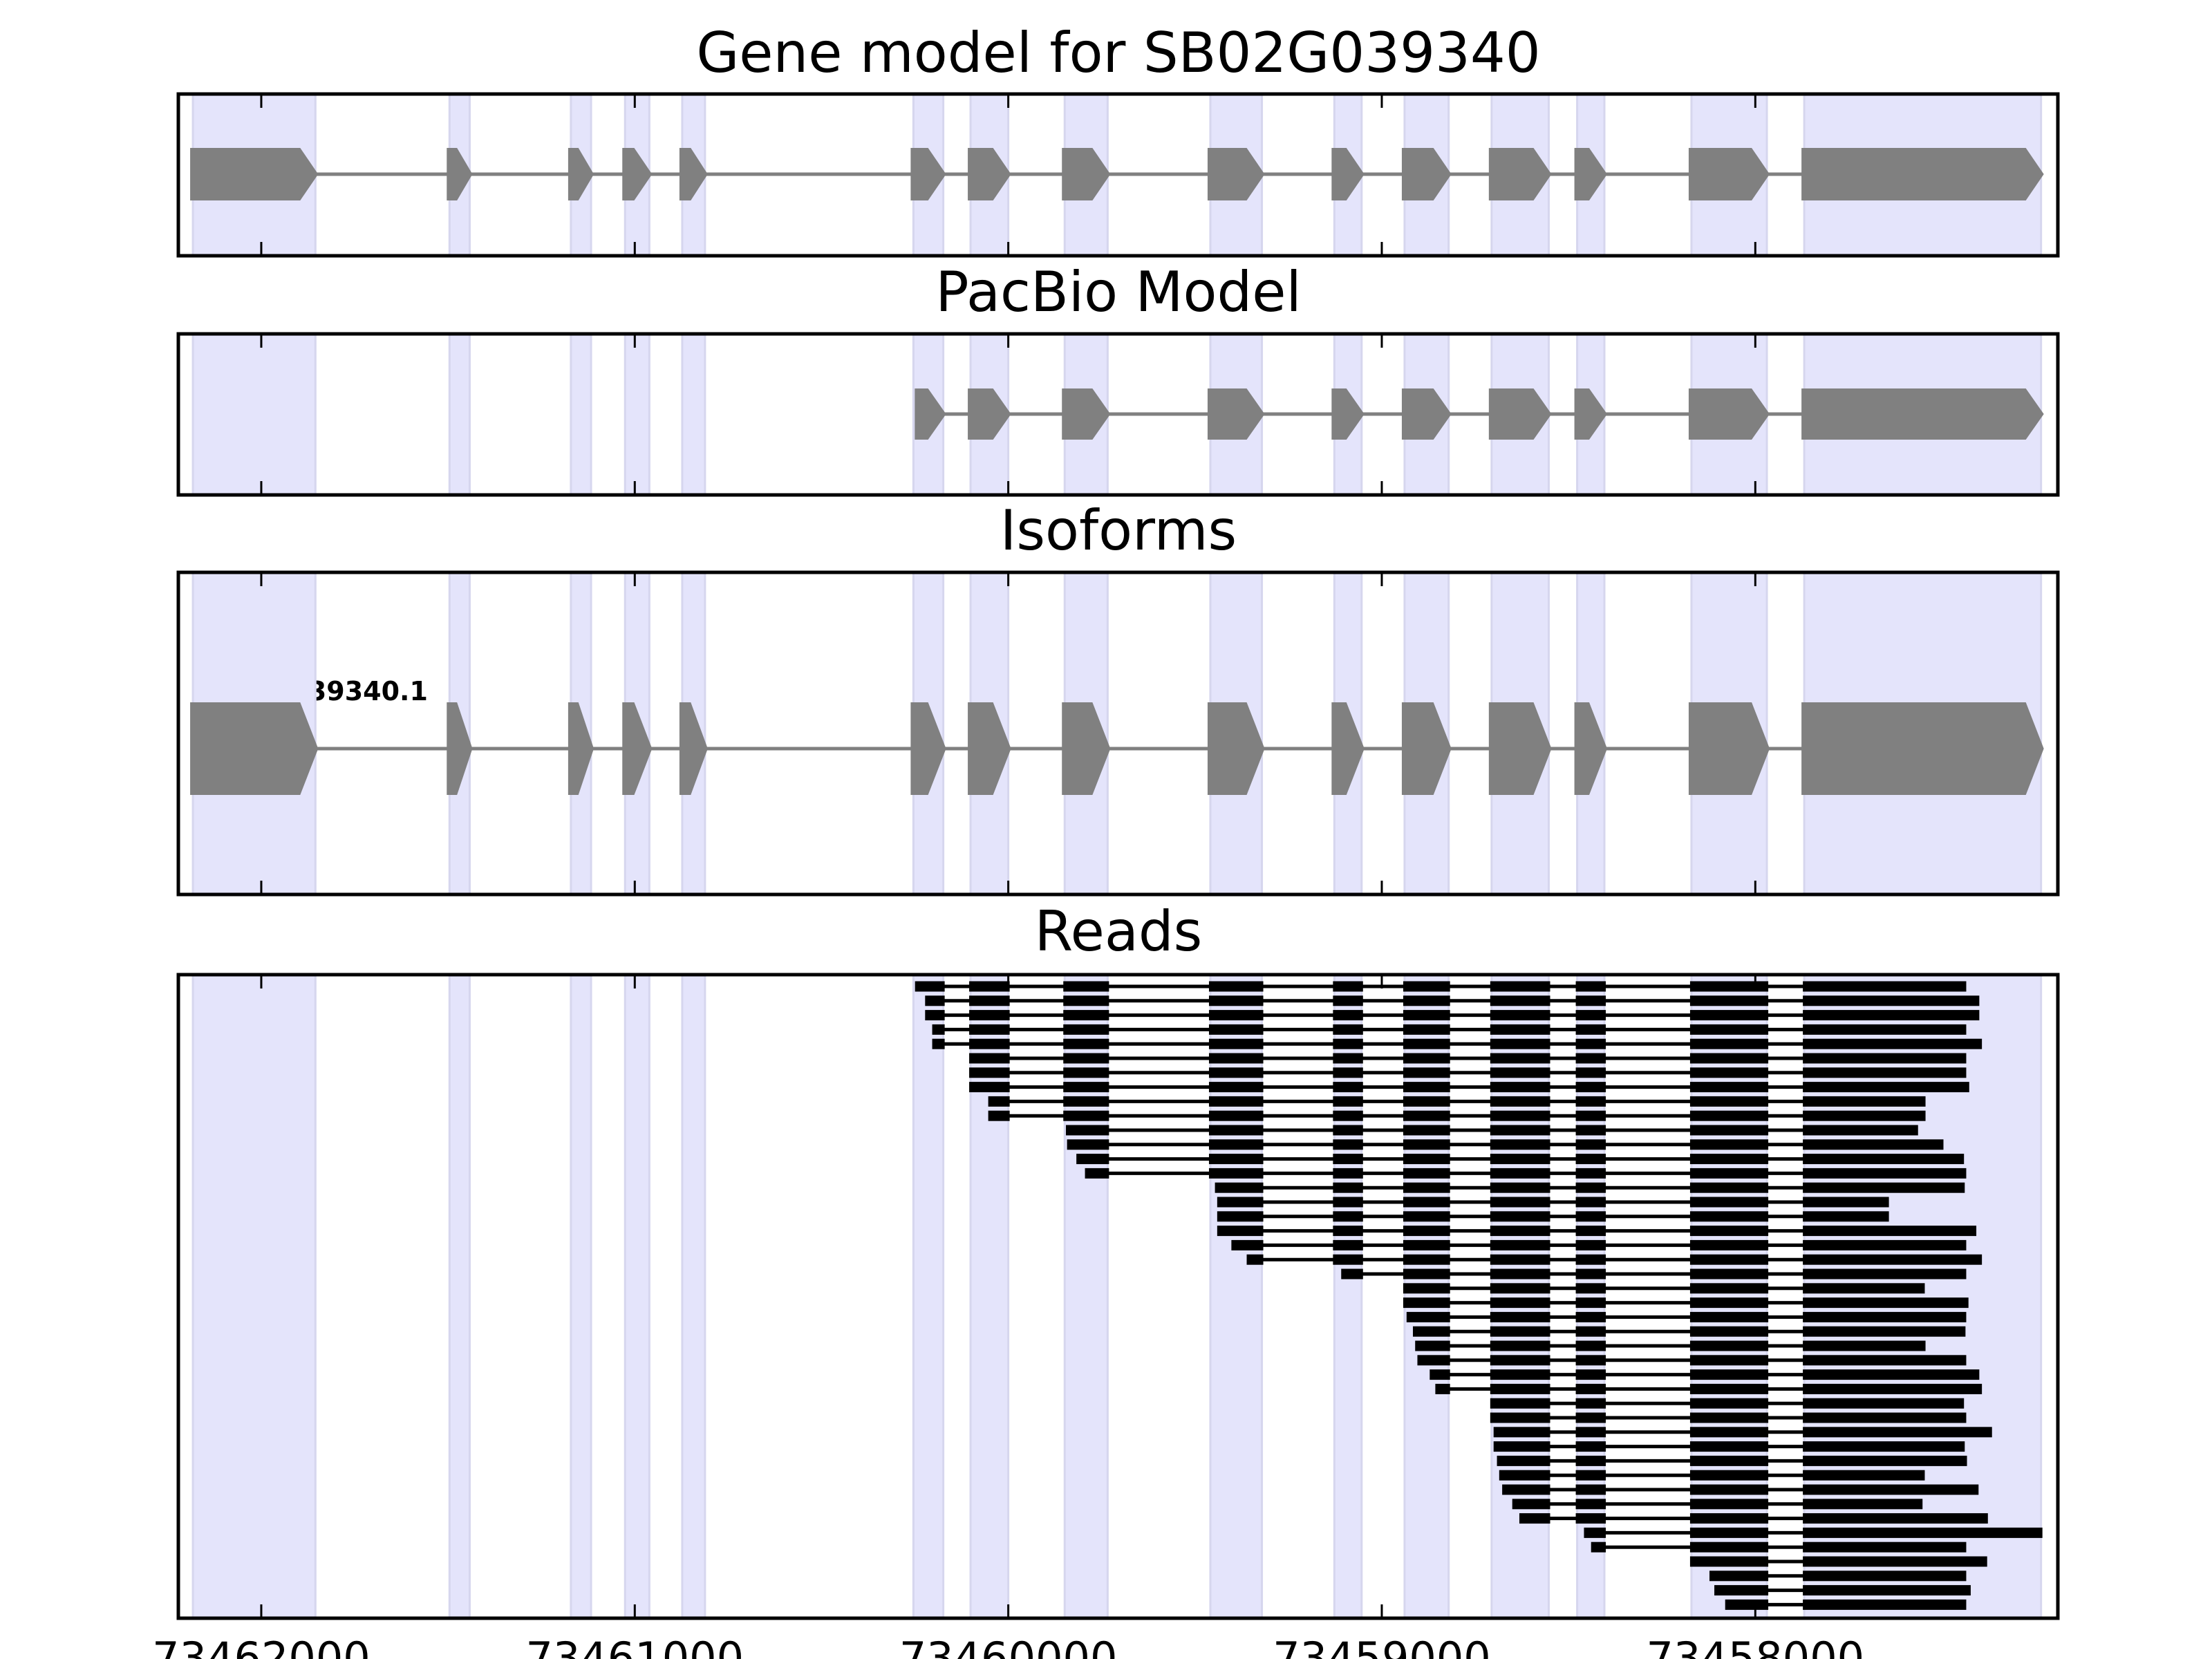 The image size is (2212, 1659). I want to click on x-tick-label: 73462000, so click(261, 1646).